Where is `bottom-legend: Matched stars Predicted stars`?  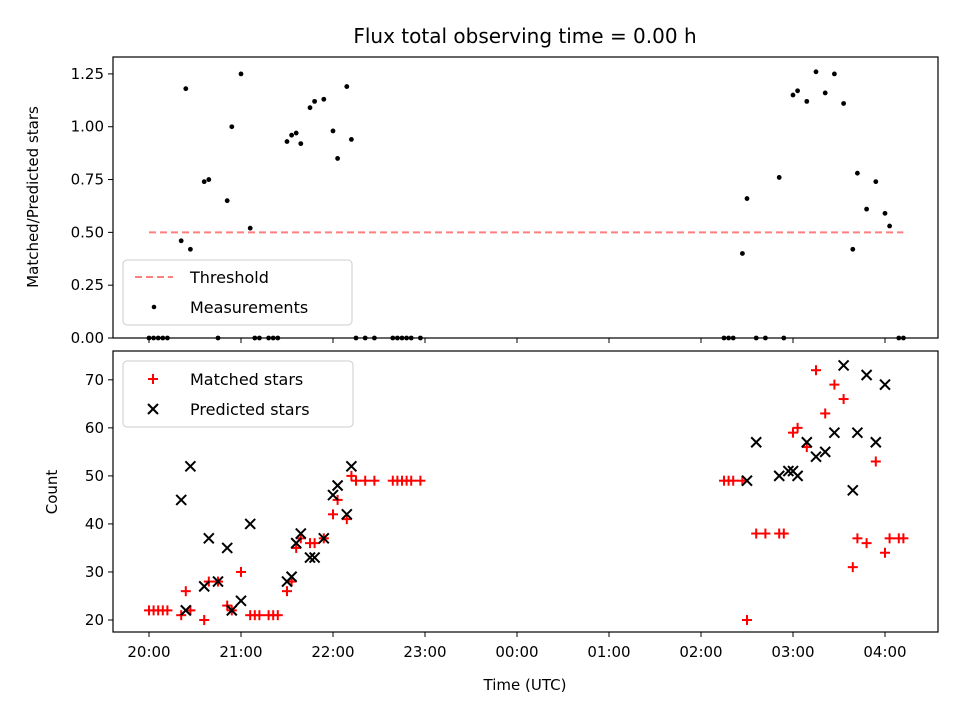 bottom-legend: Matched stars Predicted stars is located at coordinates (238, 394).